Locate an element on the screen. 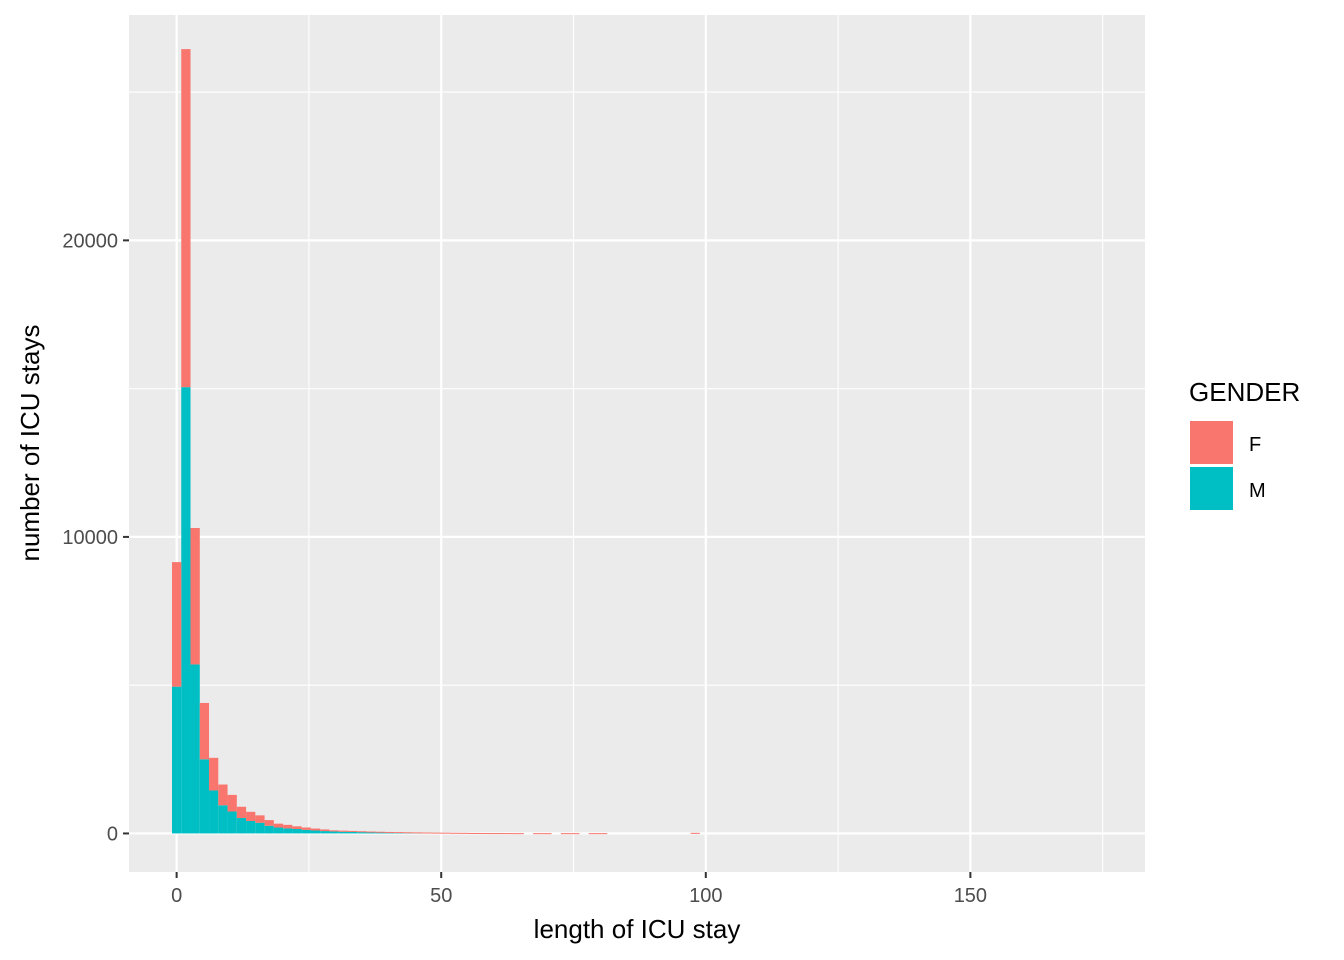 The width and height of the screenshot is (1344, 960). x-tick-label: 100 is located at coordinates (705, 896).